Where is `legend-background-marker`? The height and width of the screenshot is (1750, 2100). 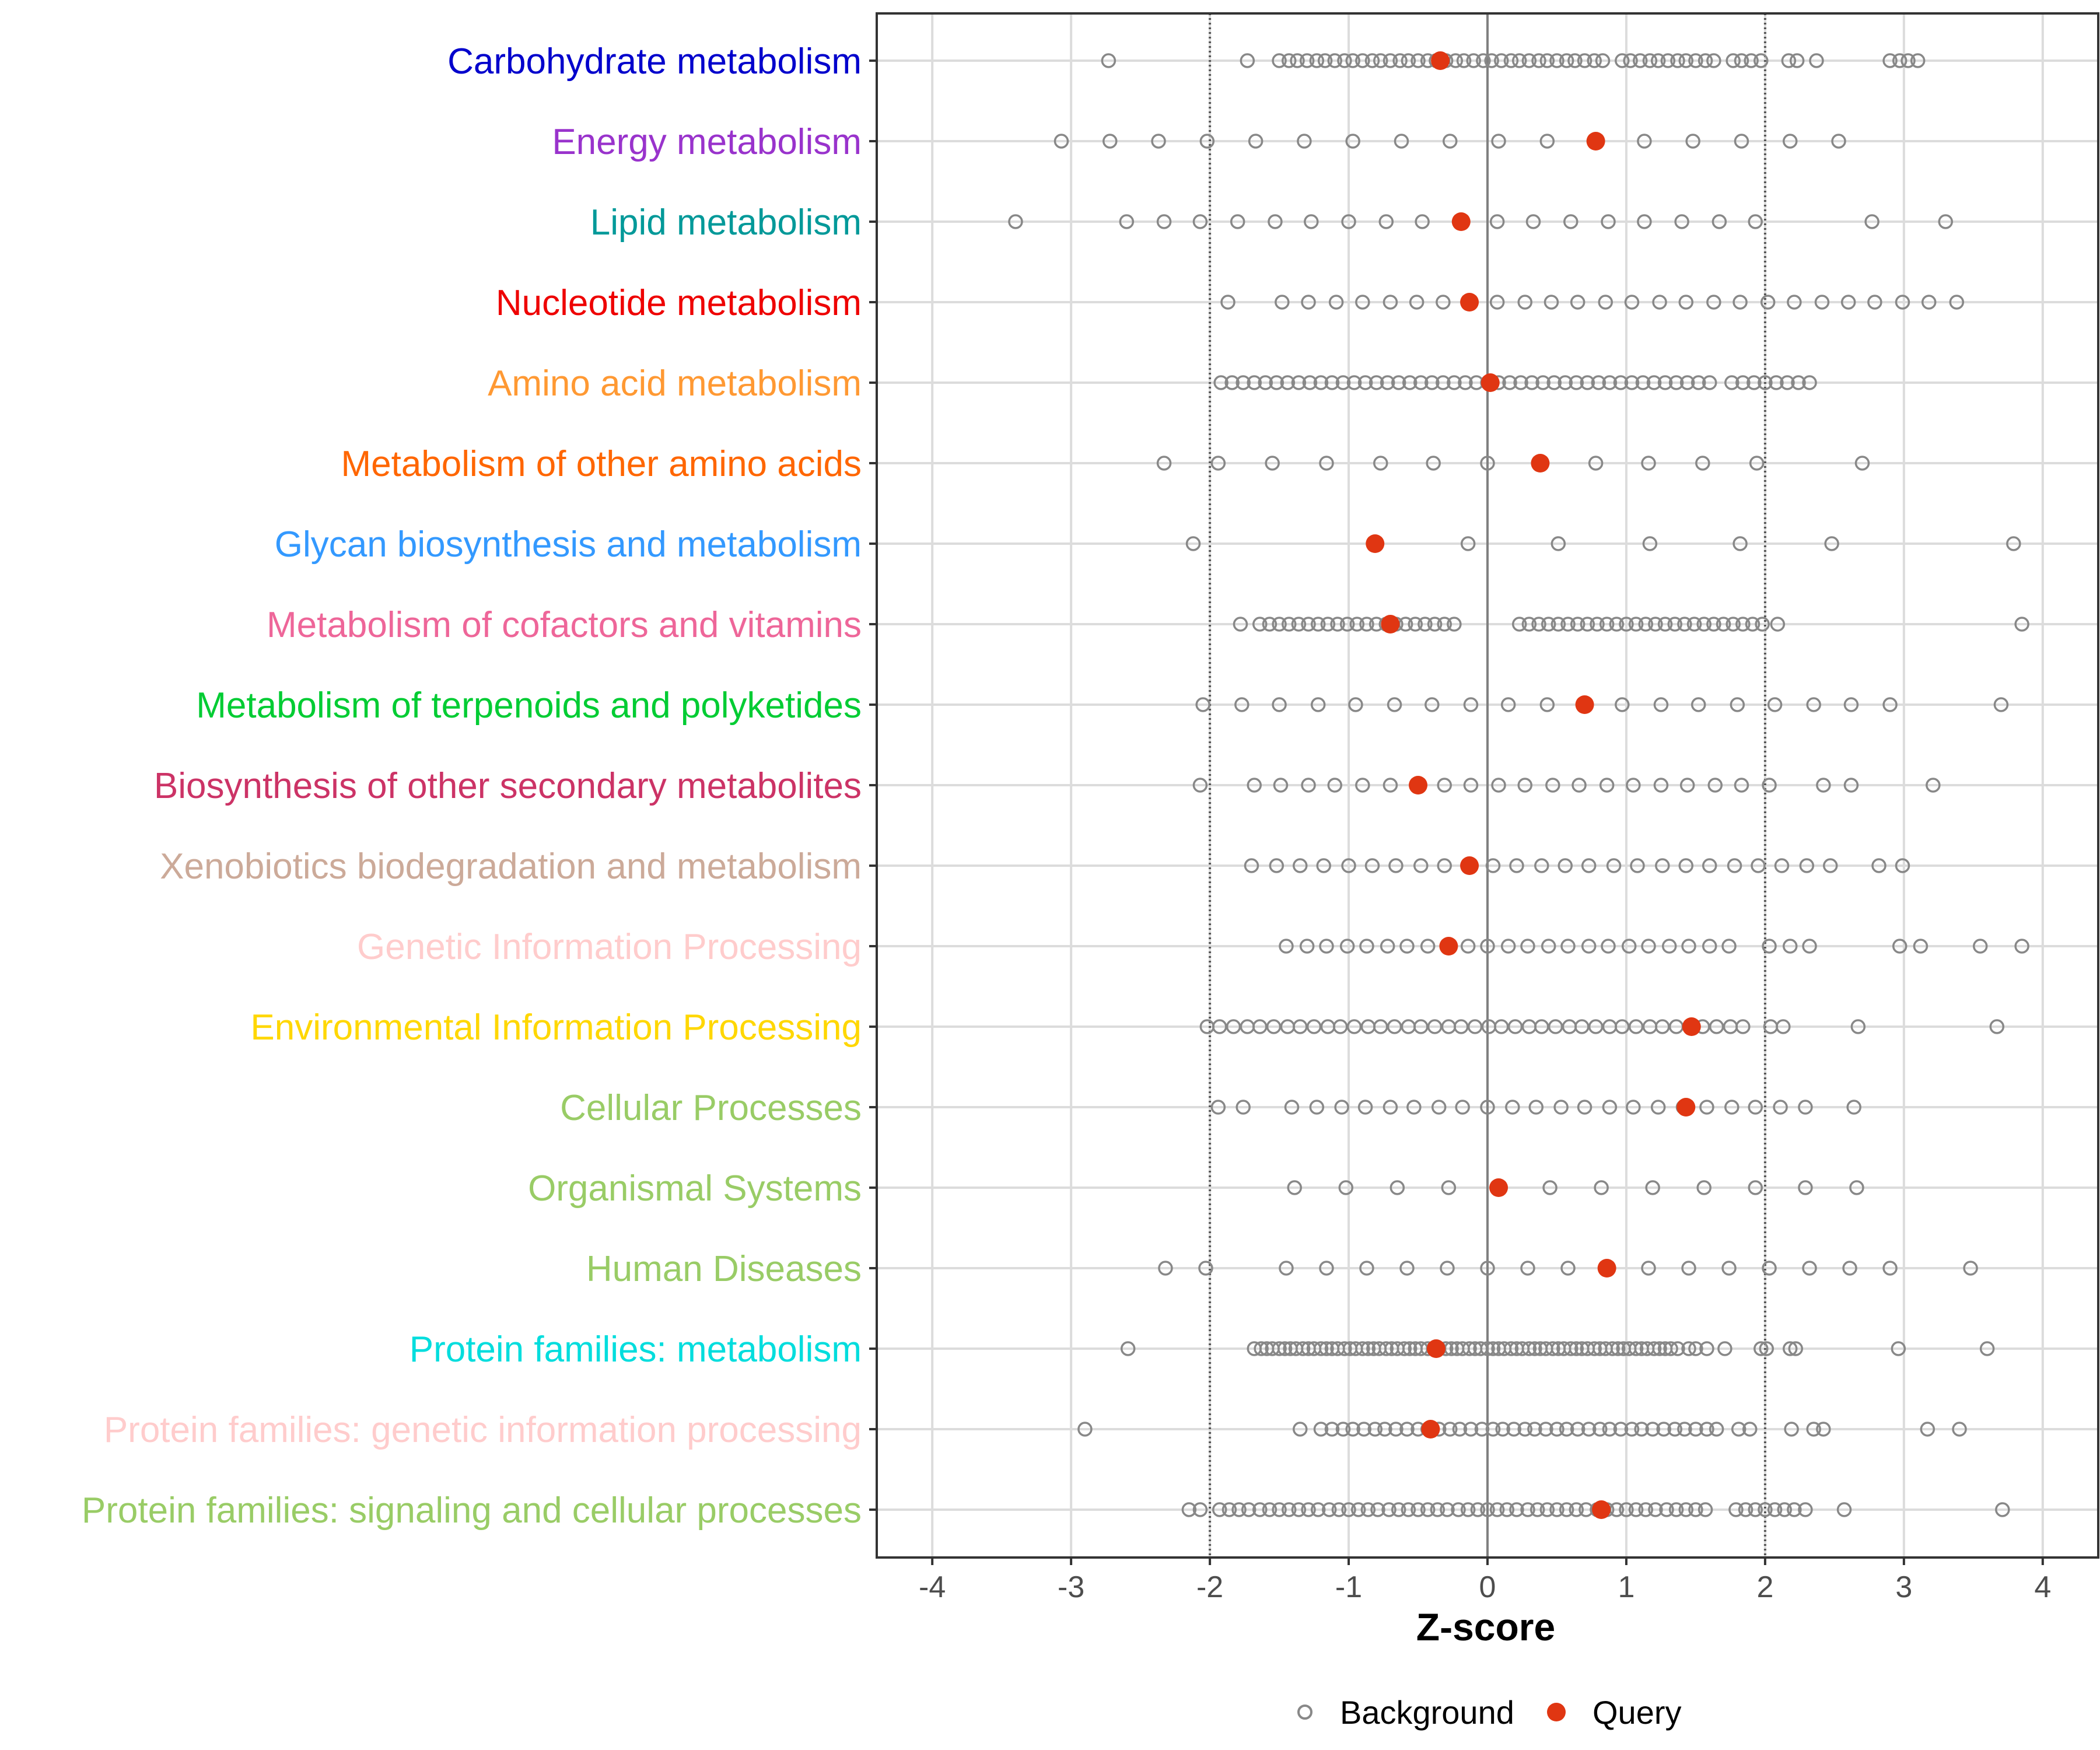 legend-background-marker is located at coordinates (1304, 1712).